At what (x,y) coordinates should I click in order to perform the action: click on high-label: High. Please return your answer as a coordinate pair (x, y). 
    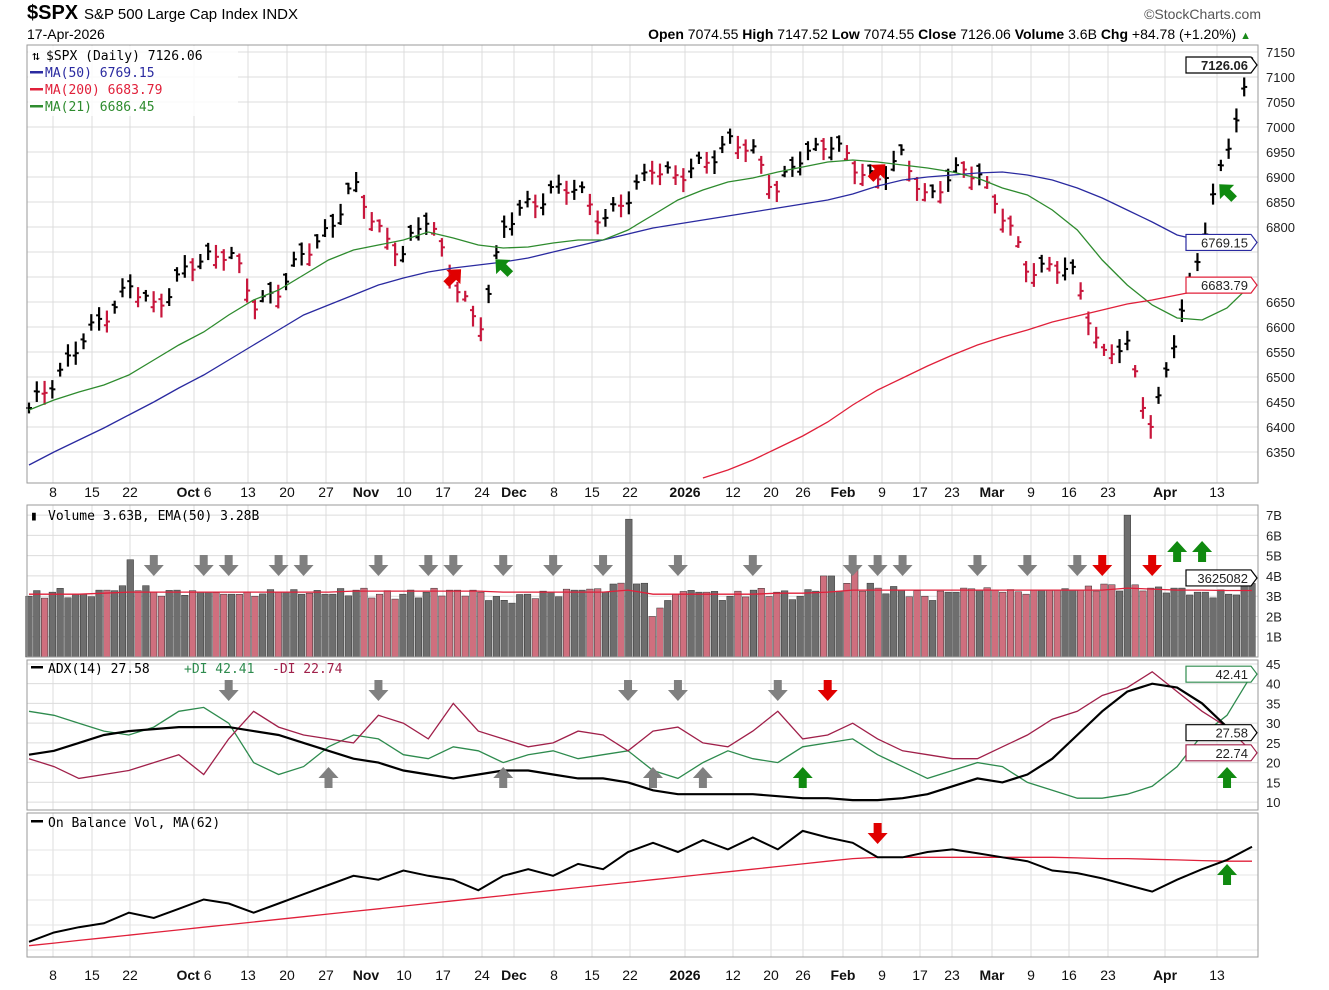
    Looking at the image, I should click on (758, 34).